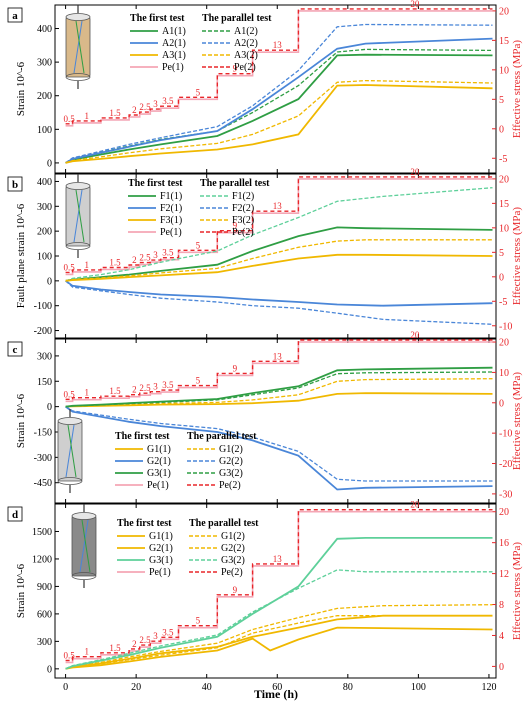 The image size is (526, 702). I want to click on y-right-tick-label: 5, so click(501, 253).